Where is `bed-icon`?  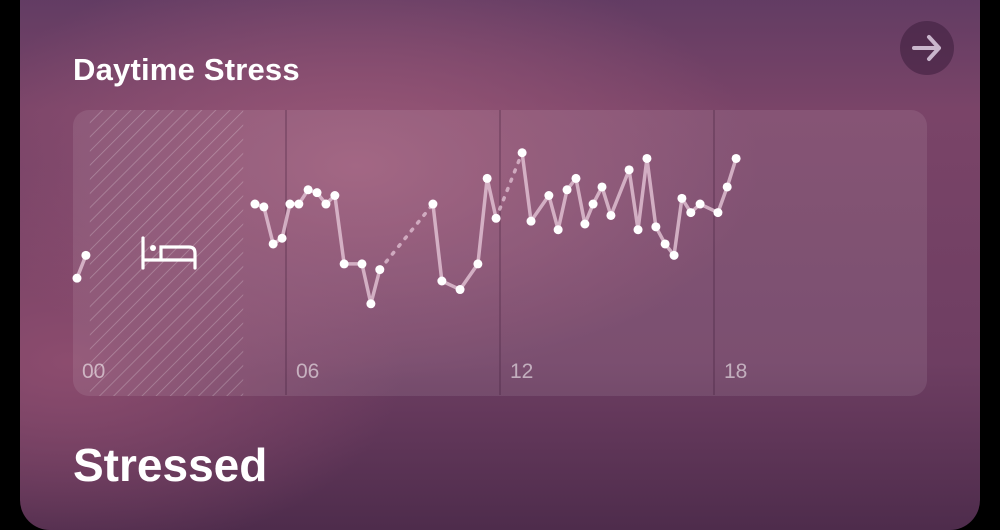
bed-icon is located at coordinates (169, 253).